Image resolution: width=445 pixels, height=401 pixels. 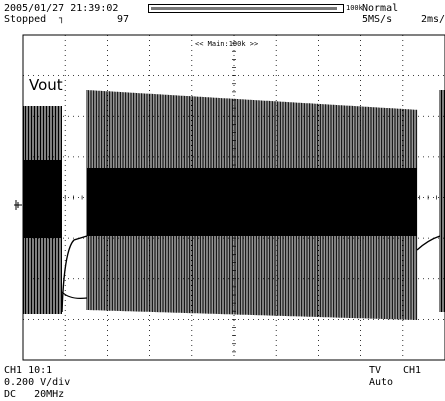 I want to click on trigger-type: TV, so click(x=375, y=370).